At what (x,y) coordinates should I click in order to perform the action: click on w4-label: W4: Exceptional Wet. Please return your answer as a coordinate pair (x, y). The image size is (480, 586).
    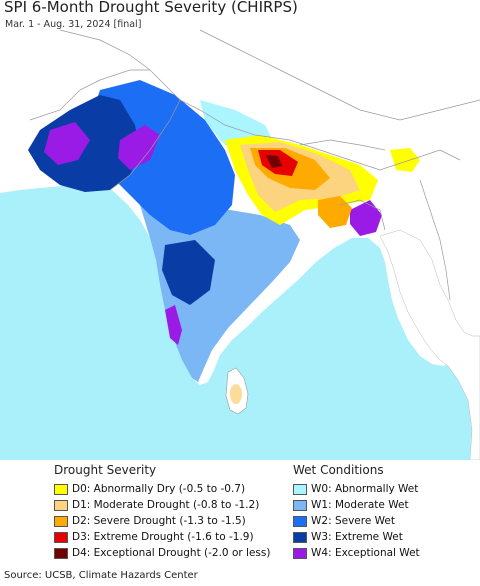
    Looking at the image, I should click on (365, 553).